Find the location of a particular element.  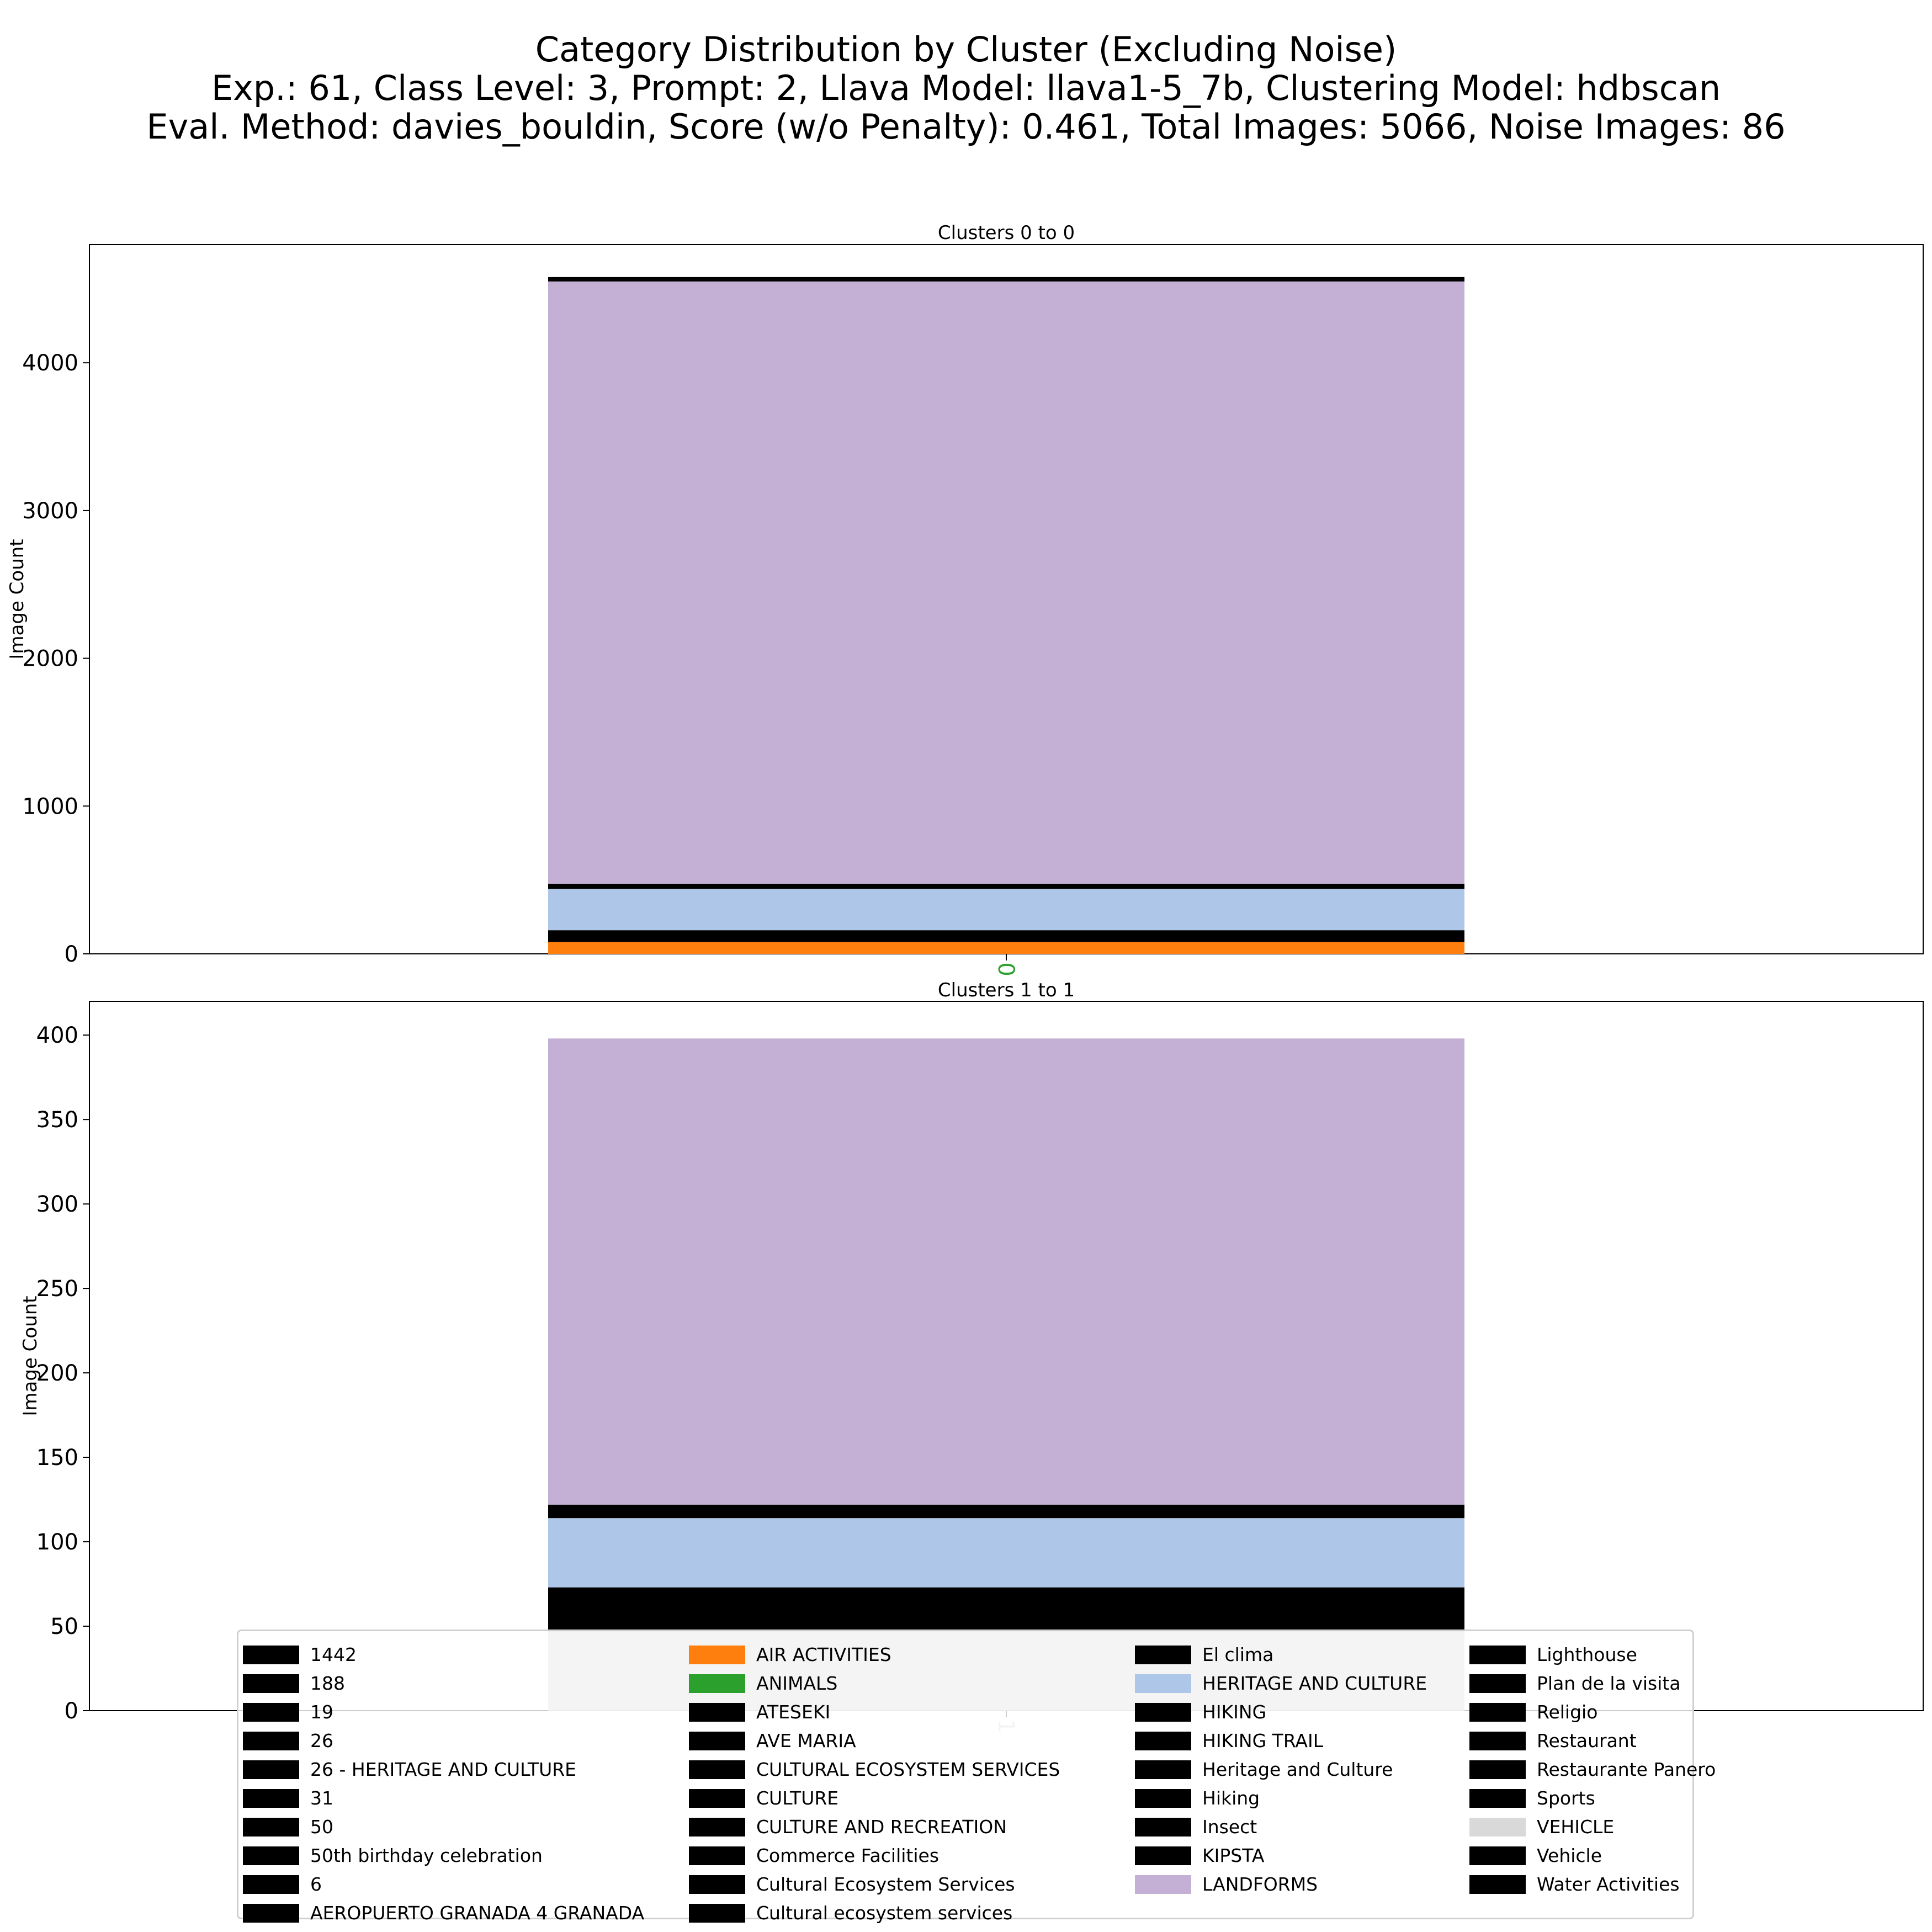

y-tick-label-1-250: 250 is located at coordinates (57, 1289).